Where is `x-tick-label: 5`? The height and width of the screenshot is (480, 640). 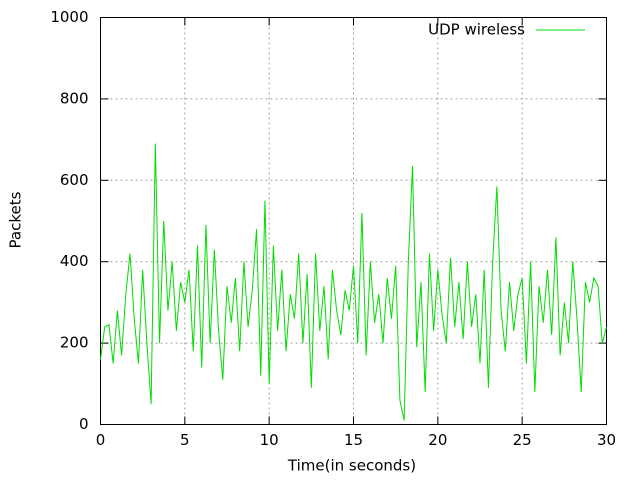 x-tick-label: 5 is located at coordinates (185, 440).